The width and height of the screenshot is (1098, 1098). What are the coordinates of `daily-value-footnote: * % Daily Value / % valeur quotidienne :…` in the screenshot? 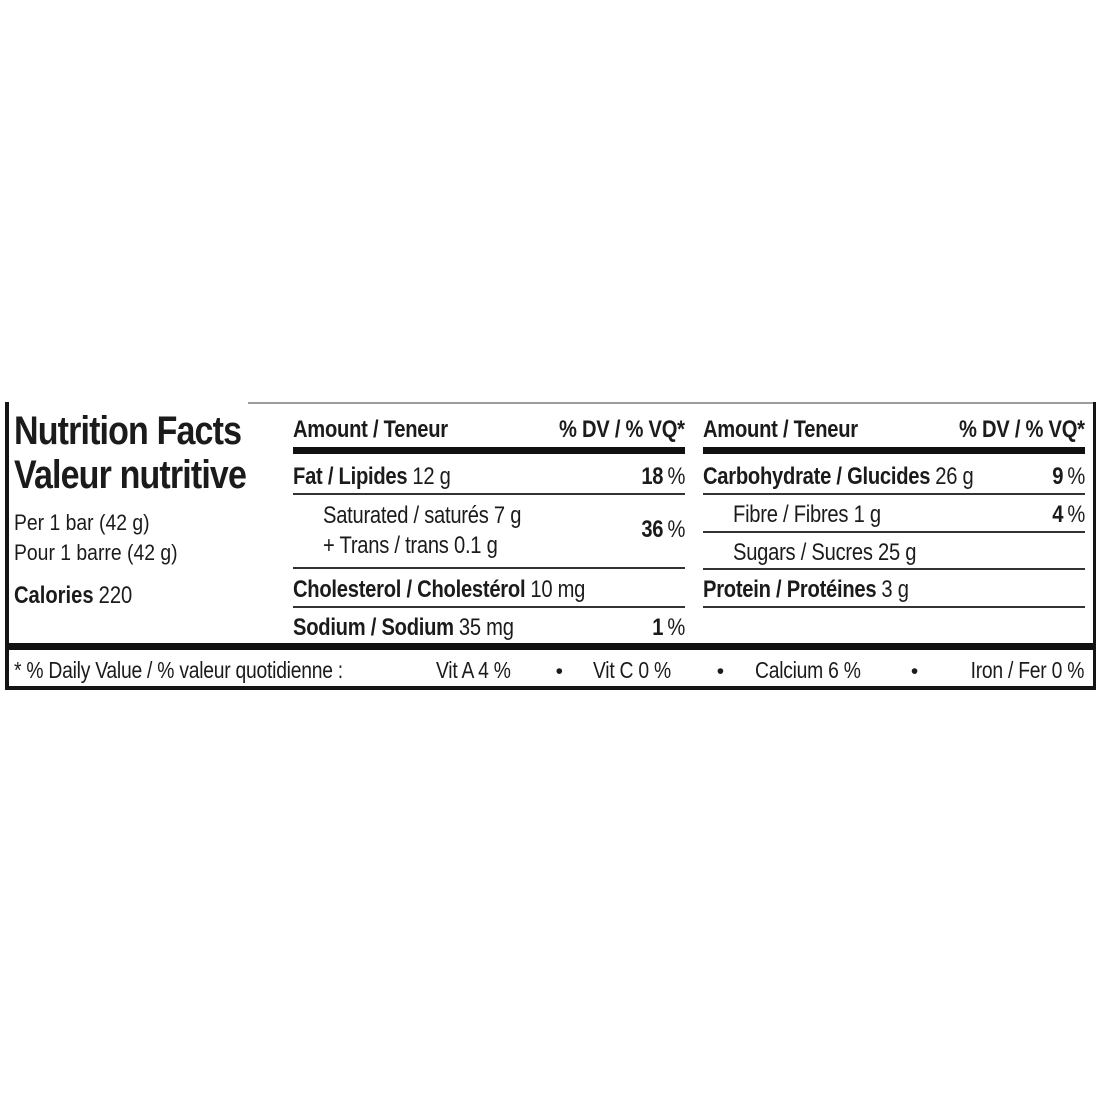 It's located at (549, 670).